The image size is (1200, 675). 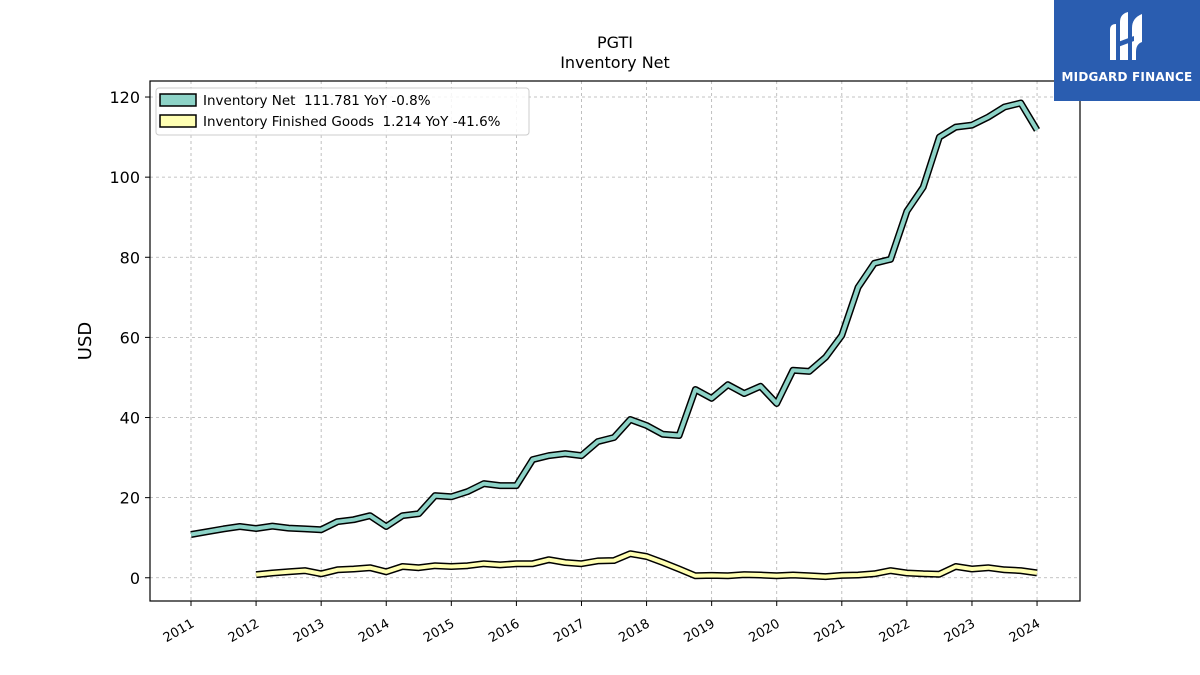 I want to click on legend-box, so click(x=342, y=111).